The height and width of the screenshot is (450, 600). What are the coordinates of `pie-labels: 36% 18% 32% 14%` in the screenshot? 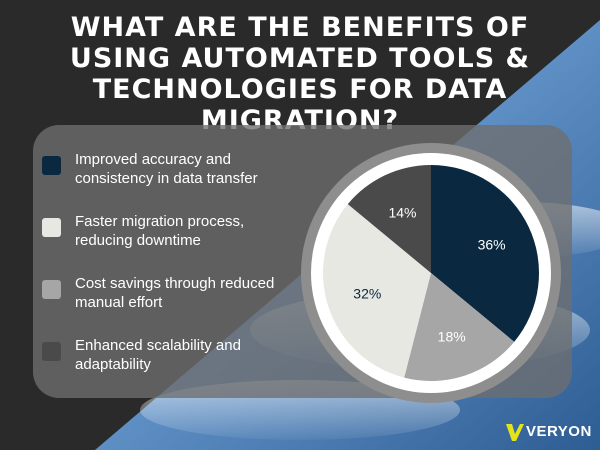 It's located at (429, 274).